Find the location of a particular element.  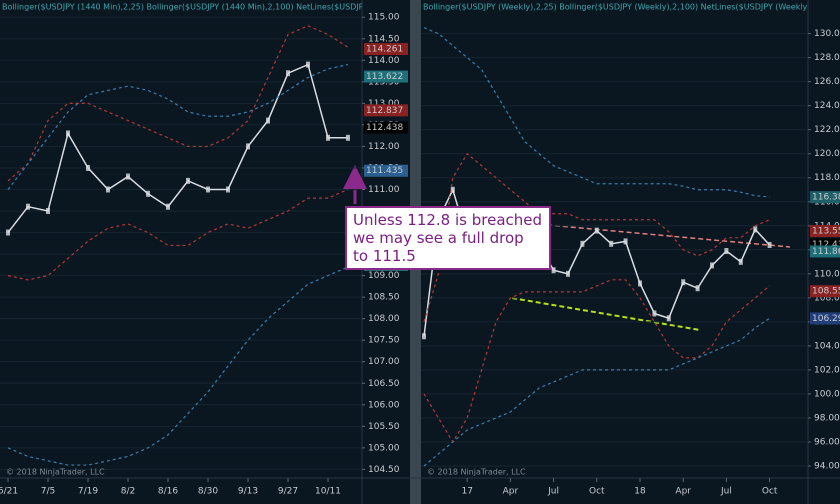

y-tick-label: 100.00 is located at coordinates (827, 394).